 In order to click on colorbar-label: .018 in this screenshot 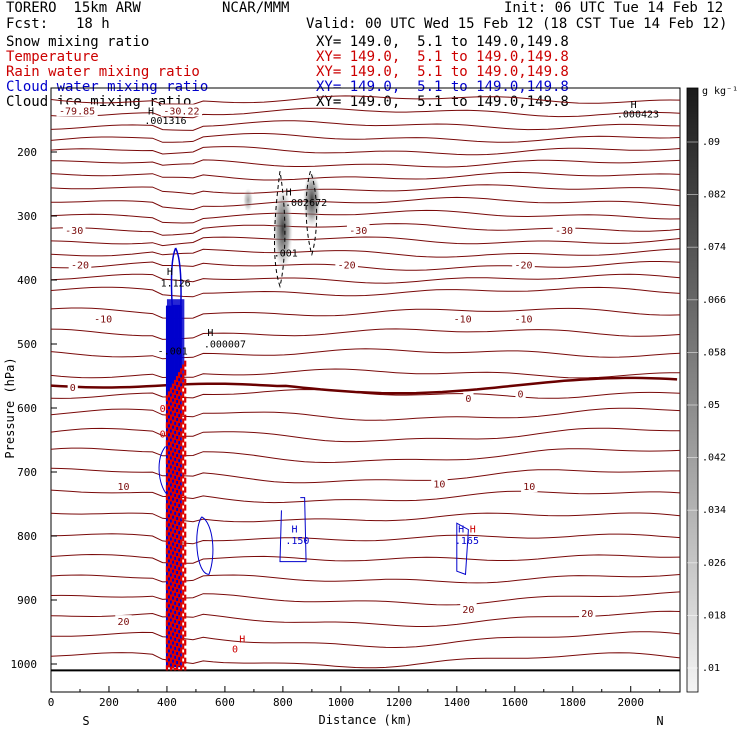, I will do `click(714, 615)`.